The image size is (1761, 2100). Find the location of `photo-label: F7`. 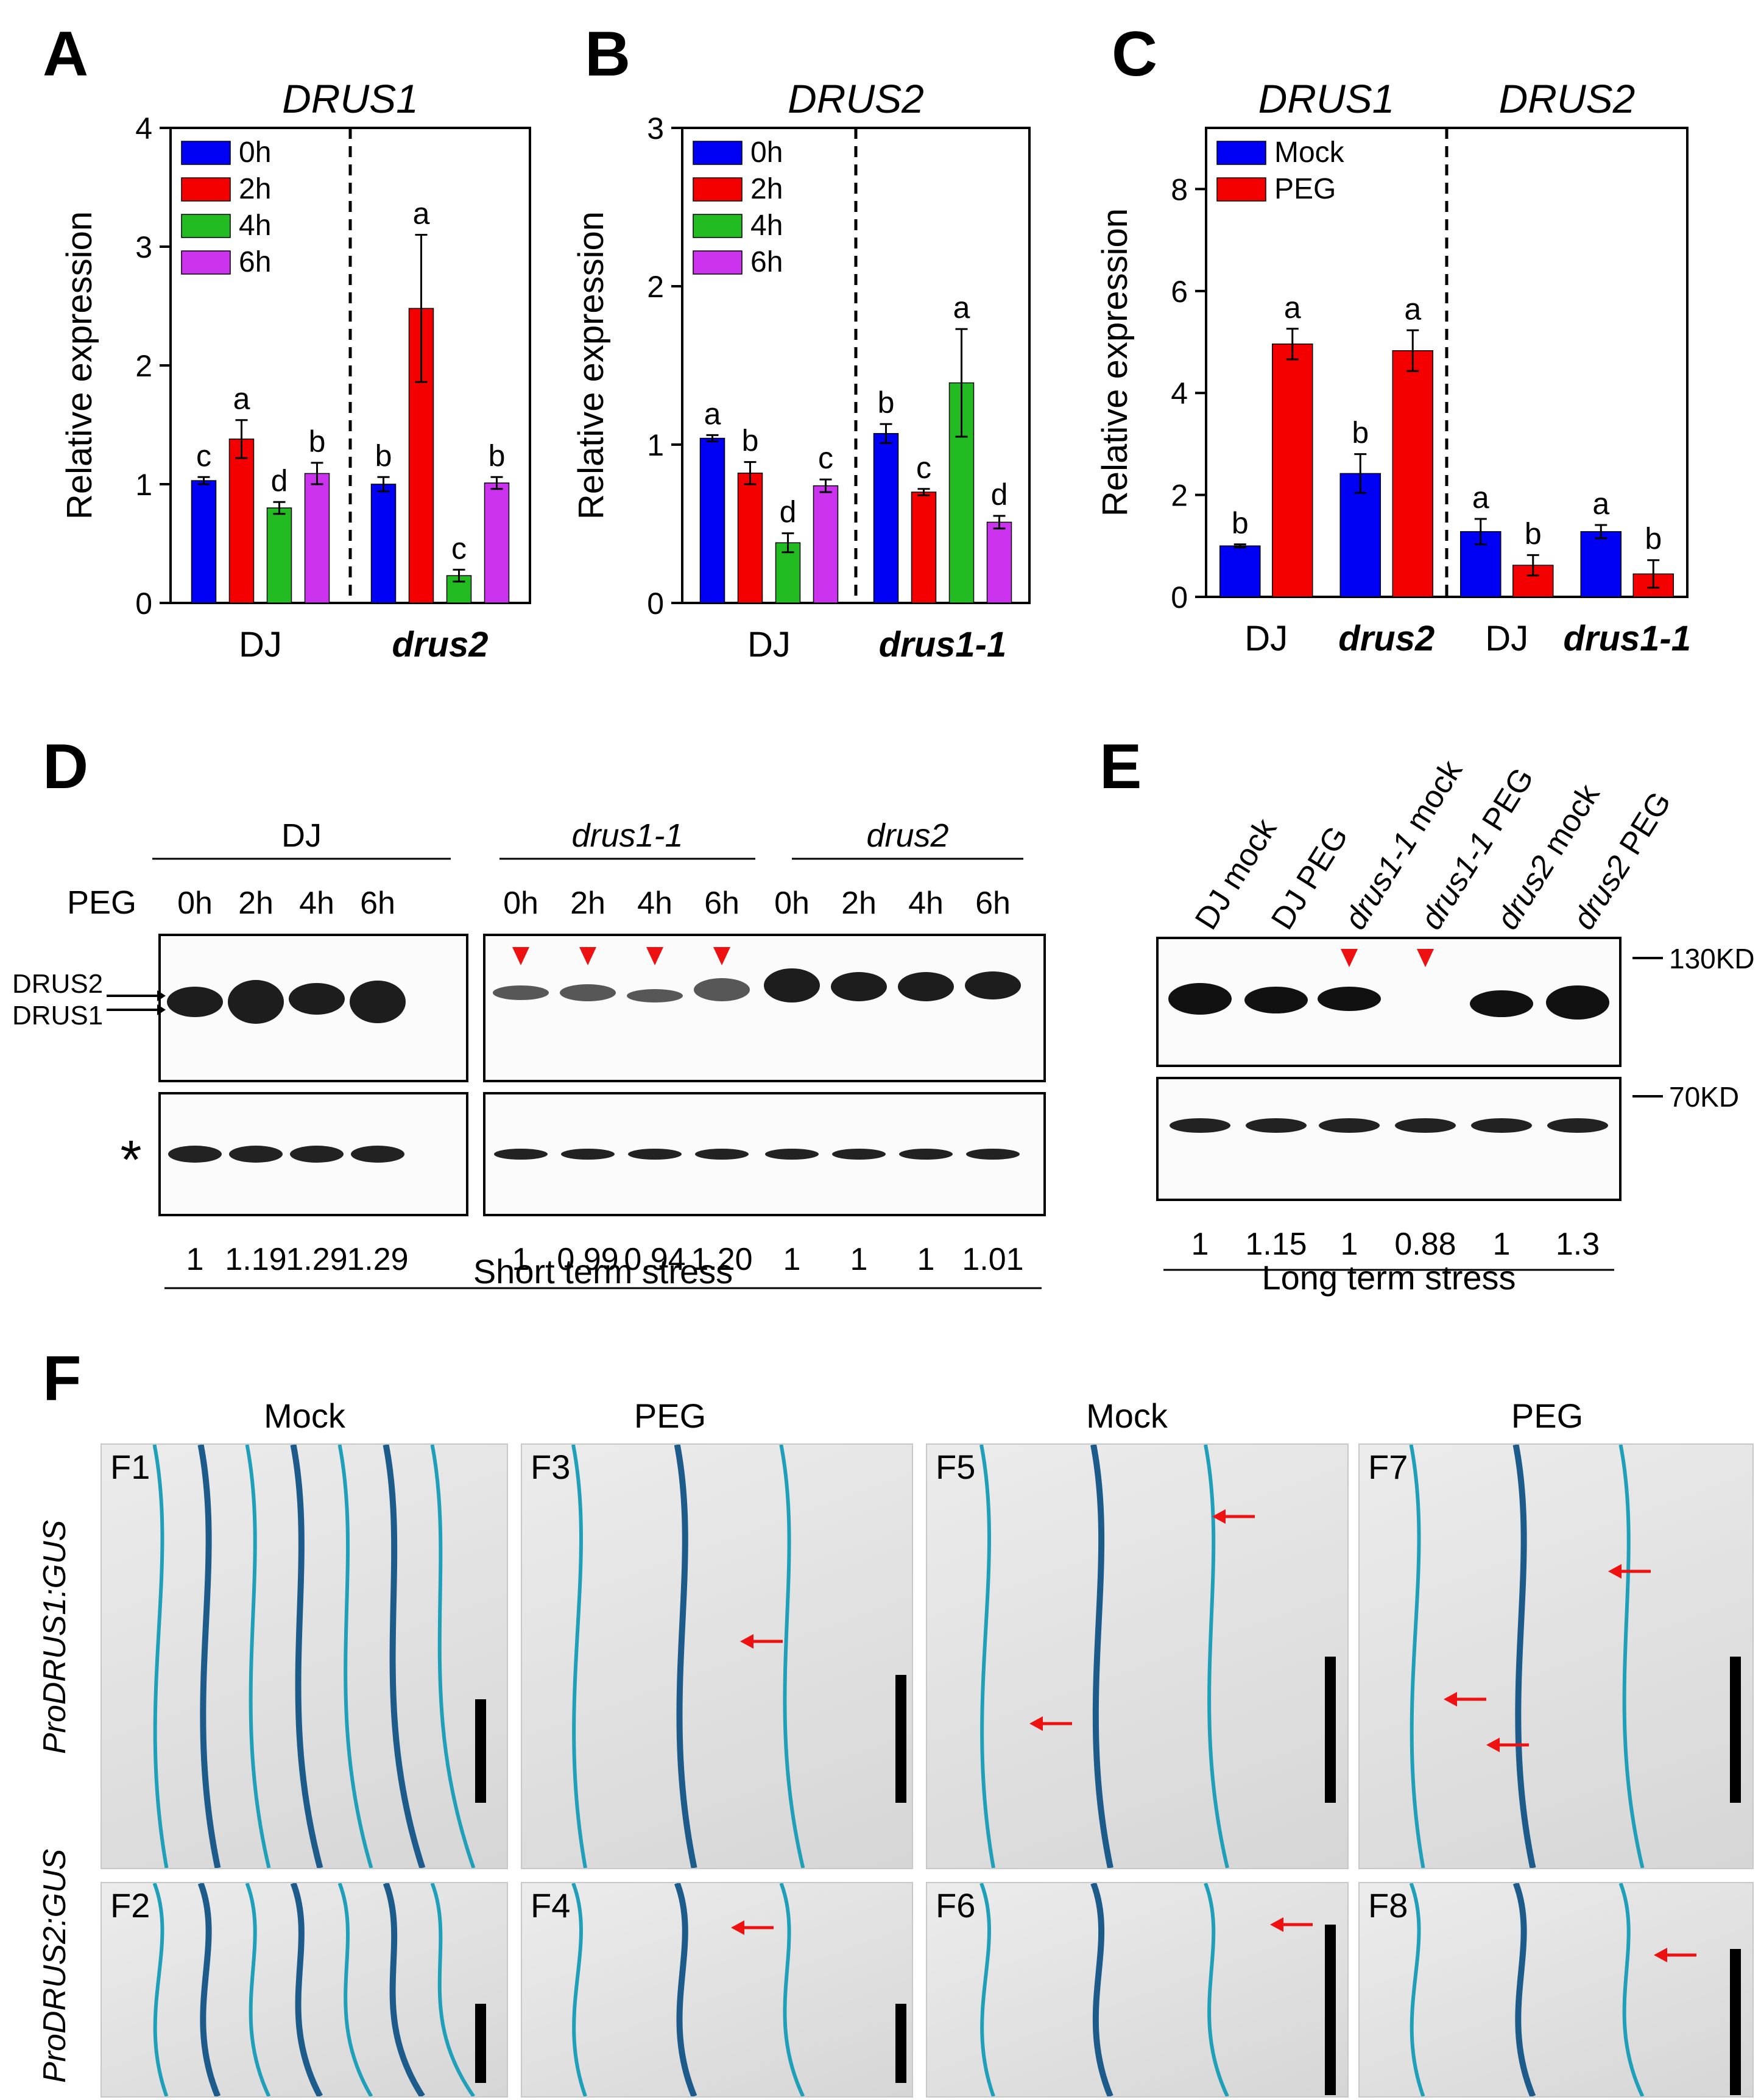

photo-label: F7 is located at coordinates (1388, 1467).